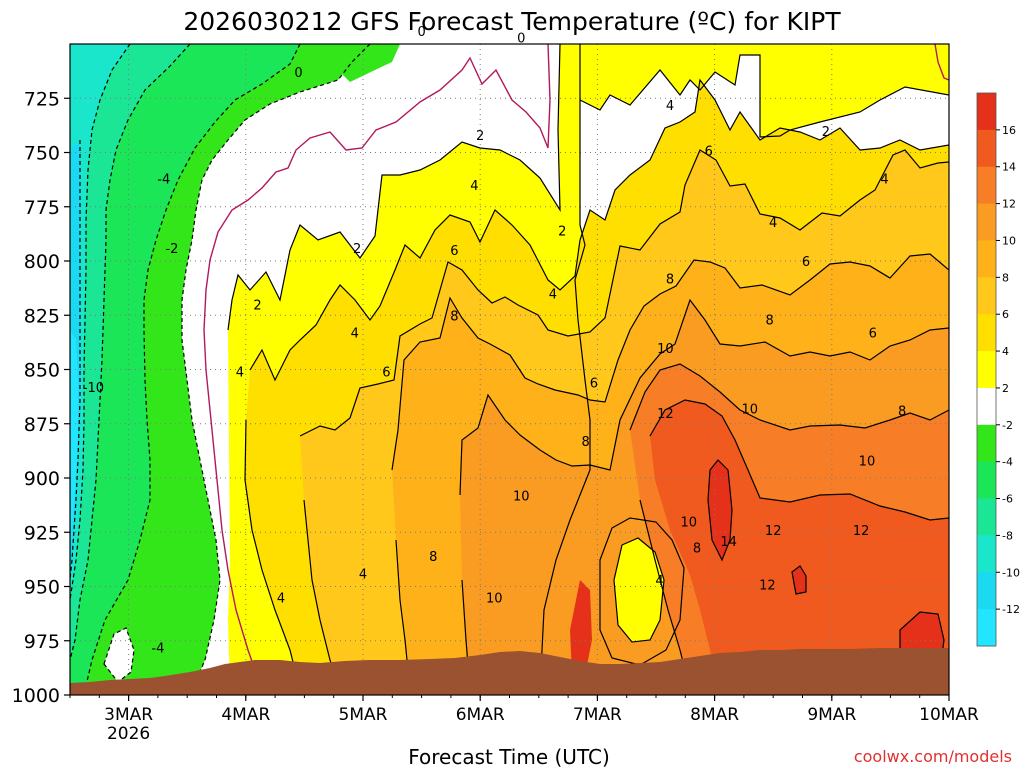 This screenshot has width=1024, height=768. I want to click on colorbar-tick-label: -12, so click(1011, 609).